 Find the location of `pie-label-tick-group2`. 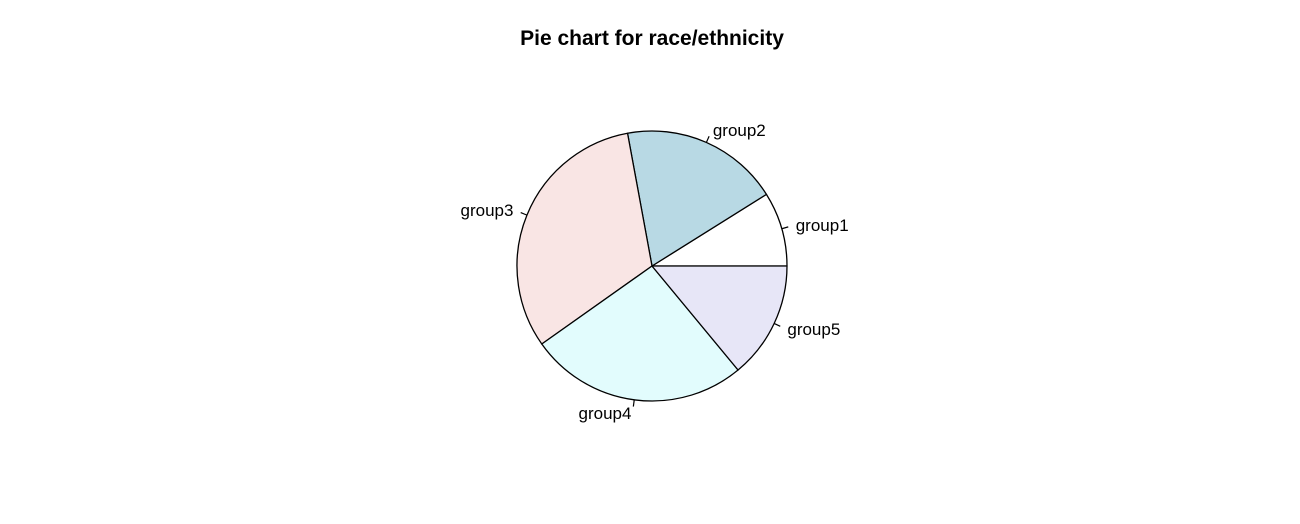

pie-label-tick-group2 is located at coordinates (707, 139).